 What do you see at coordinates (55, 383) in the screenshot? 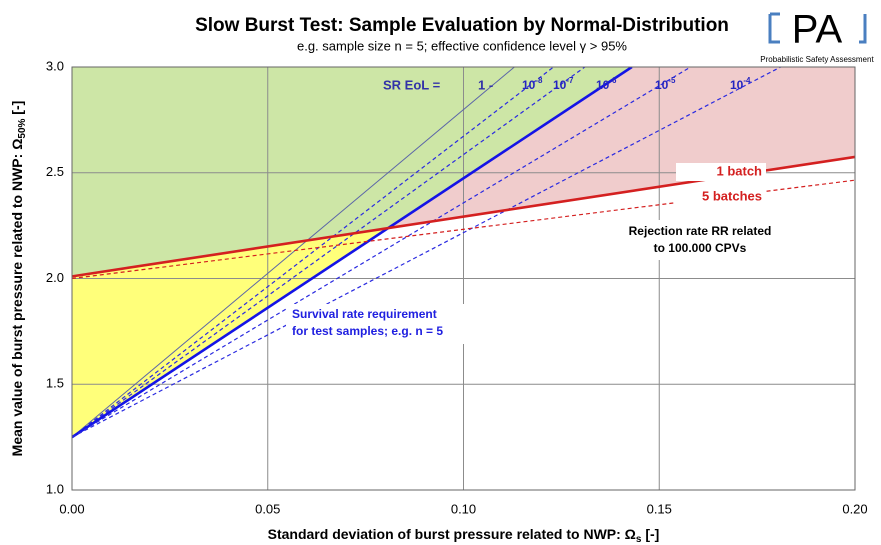
I see `y-tick-label: 1.5` at bounding box center [55, 383].